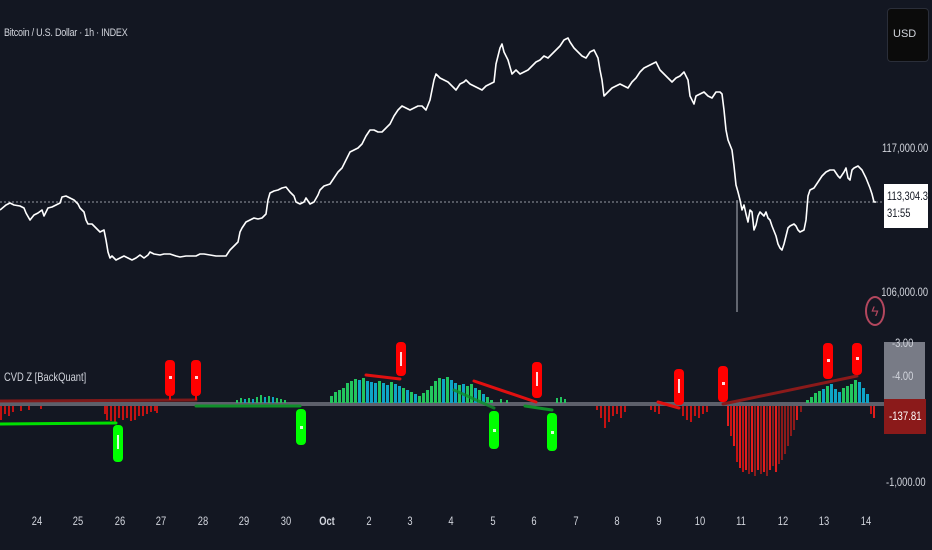 The height and width of the screenshot is (550, 932). I want to click on indicator-axis-label-3: -3.00, so click(903, 343).